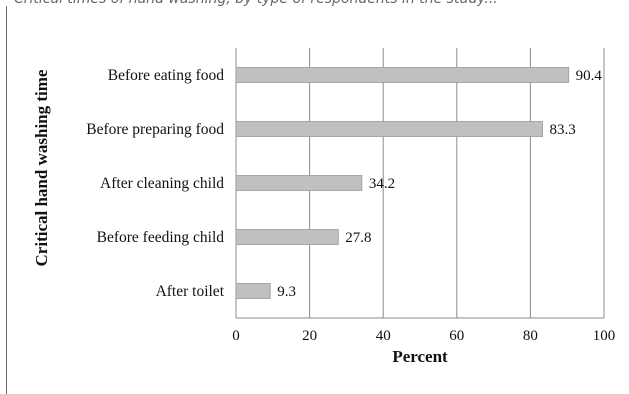  Describe the element at coordinates (286, 292) in the screenshot. I see `bar-value-label: 9.3` at that location.